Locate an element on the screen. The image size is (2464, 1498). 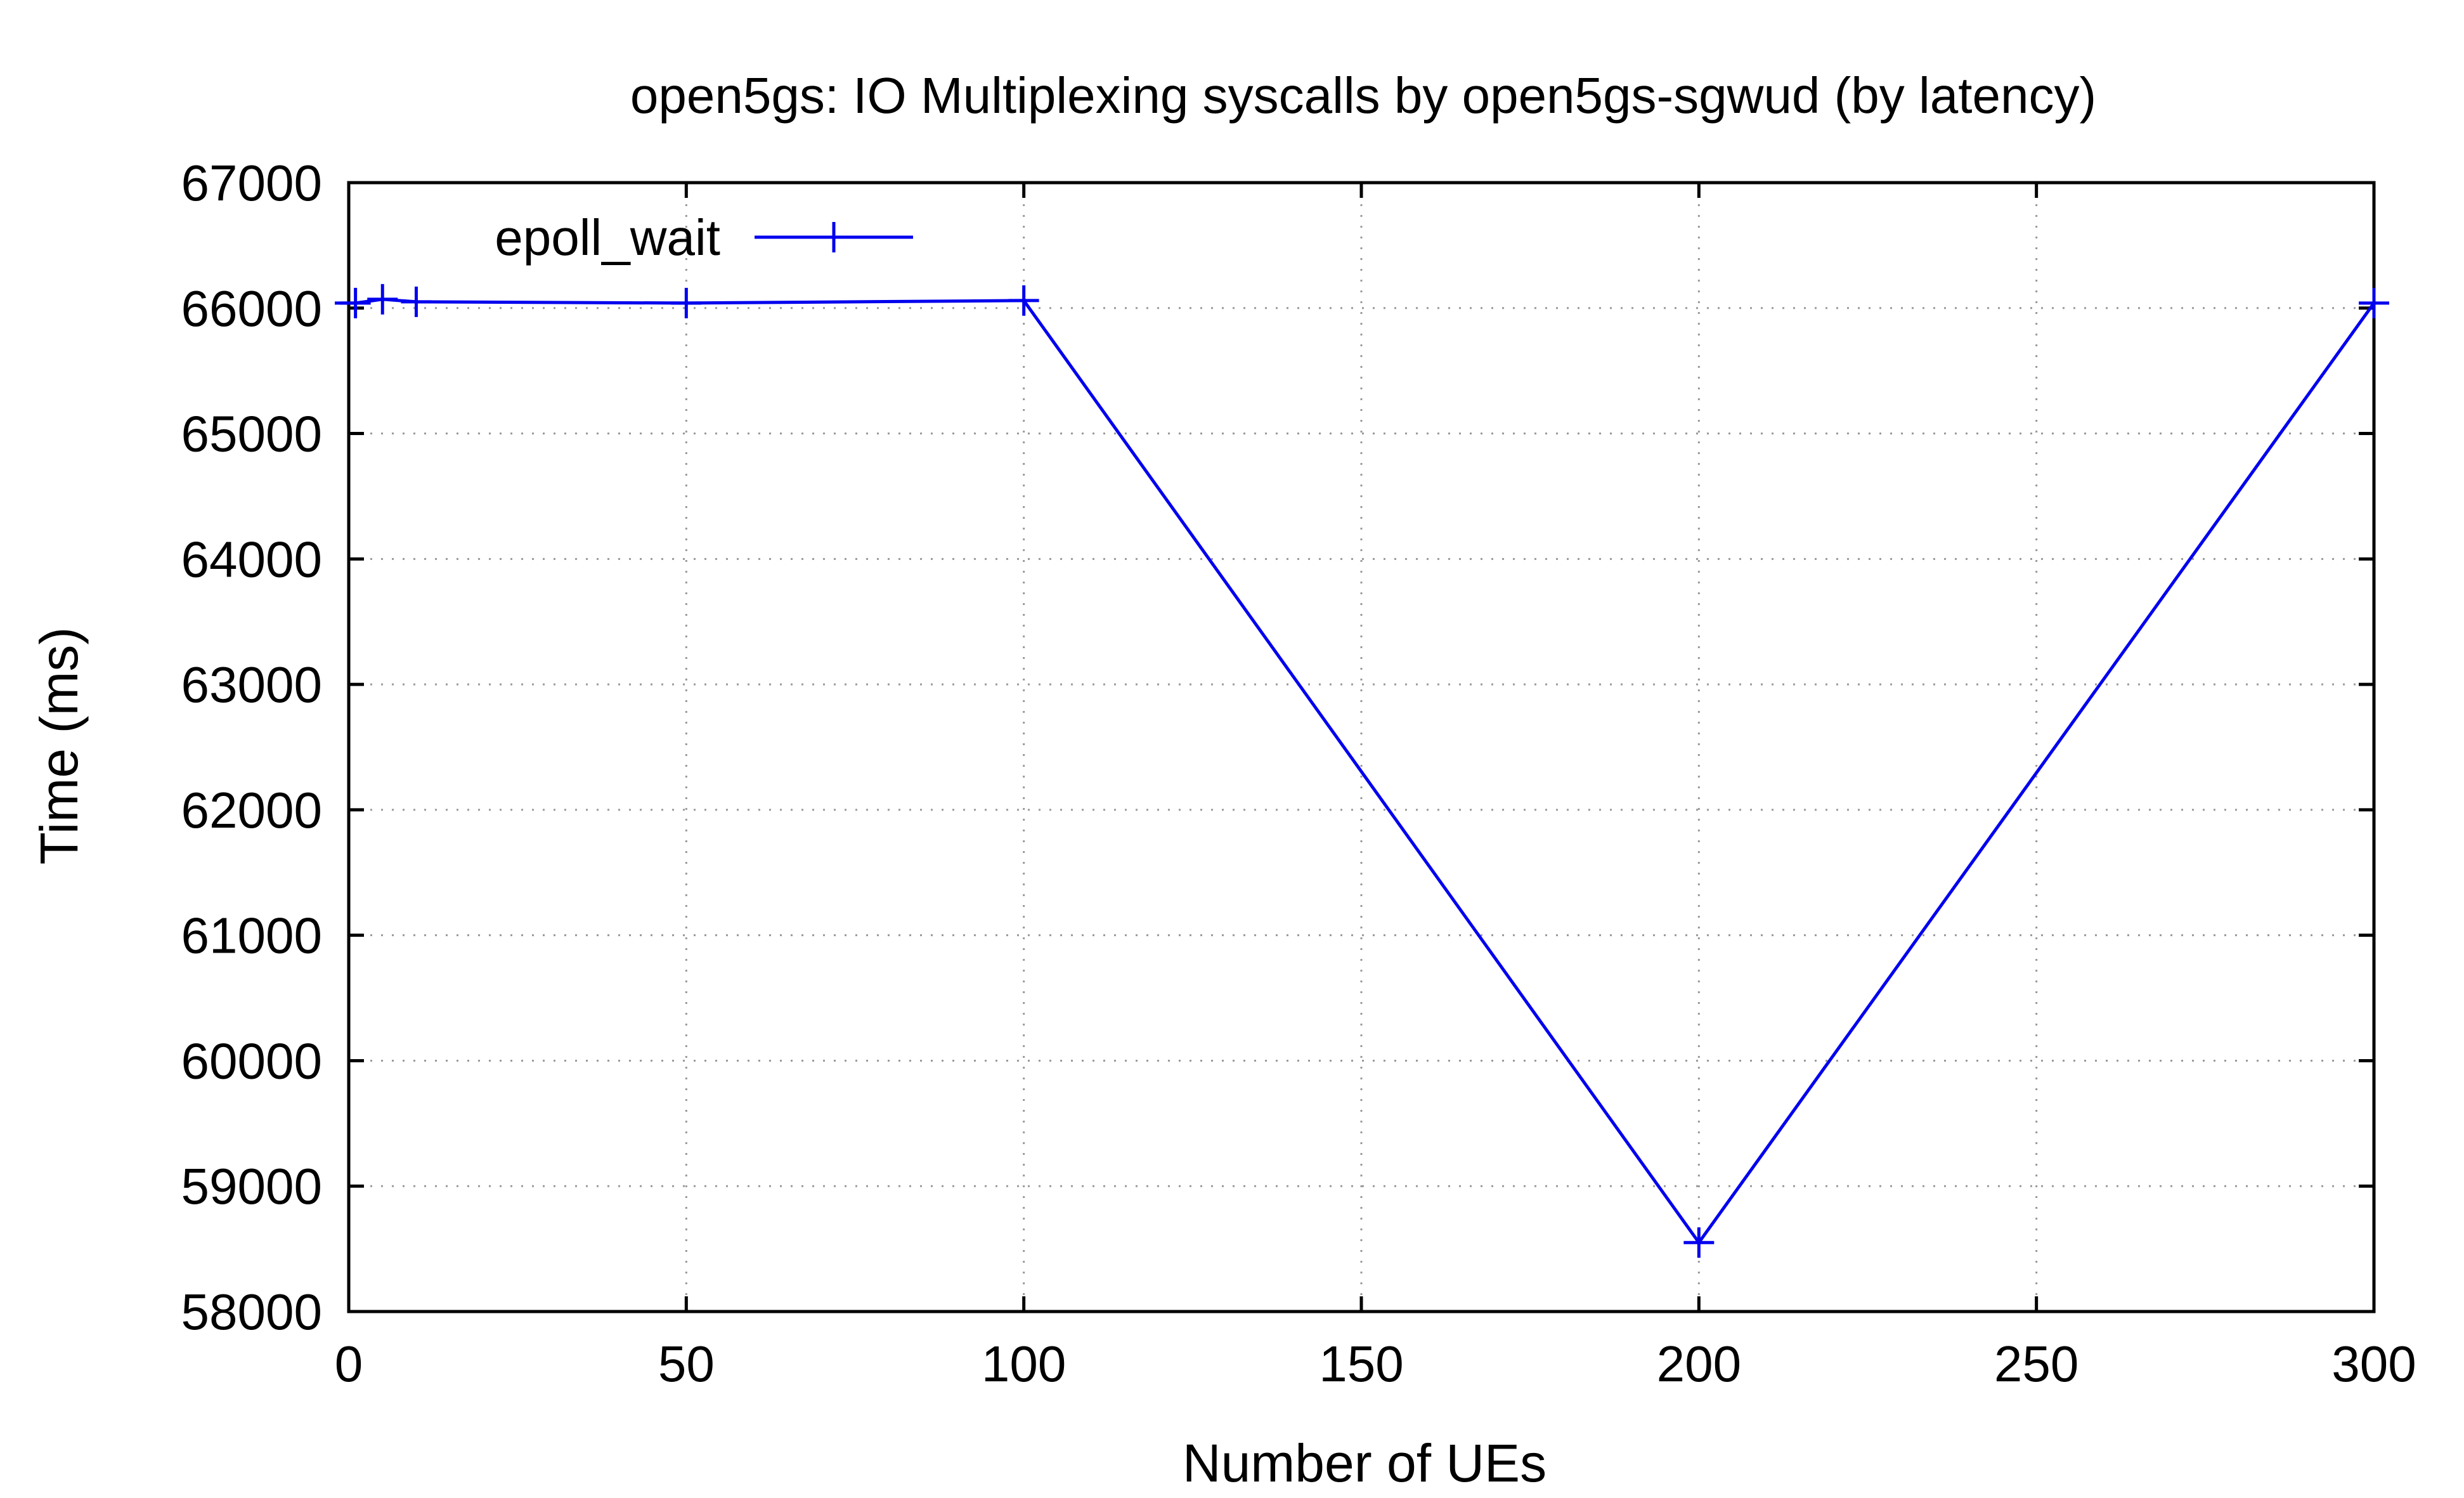
y-tick-label: 61000 is located at coordinates (251, 936).